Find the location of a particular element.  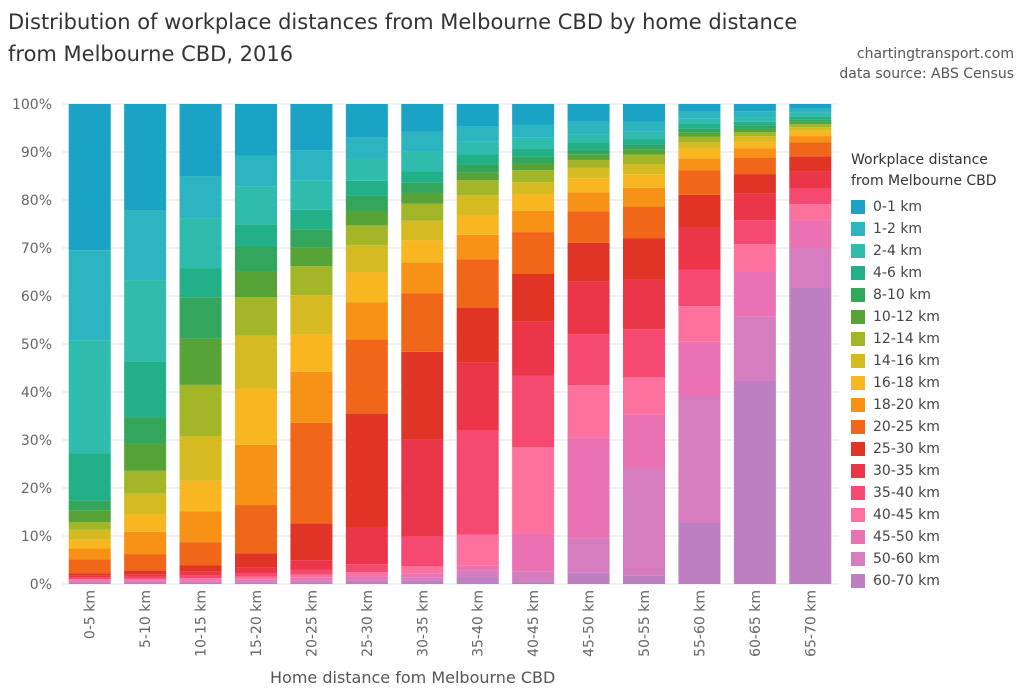

y-tick-label: 80% is located at coordinates (36, 201).